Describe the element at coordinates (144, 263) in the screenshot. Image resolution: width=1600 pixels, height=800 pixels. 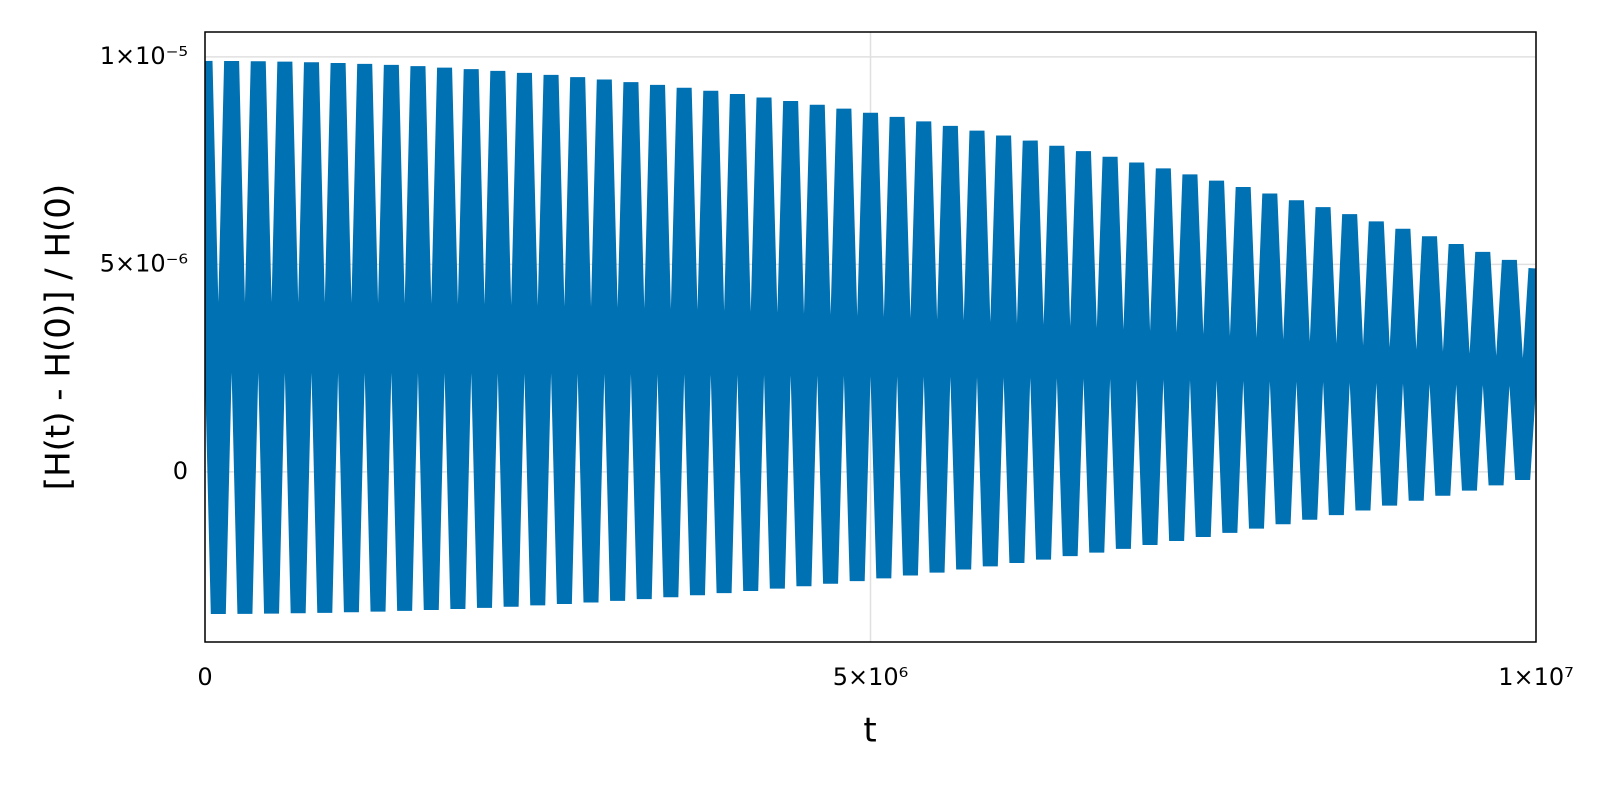
I see `y-tick-label: 5×10⁻⁶` at that location.